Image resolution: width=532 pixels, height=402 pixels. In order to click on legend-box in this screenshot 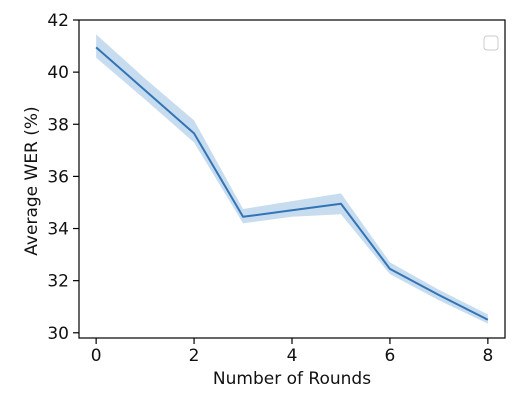, I will do `click(491, 43)`.